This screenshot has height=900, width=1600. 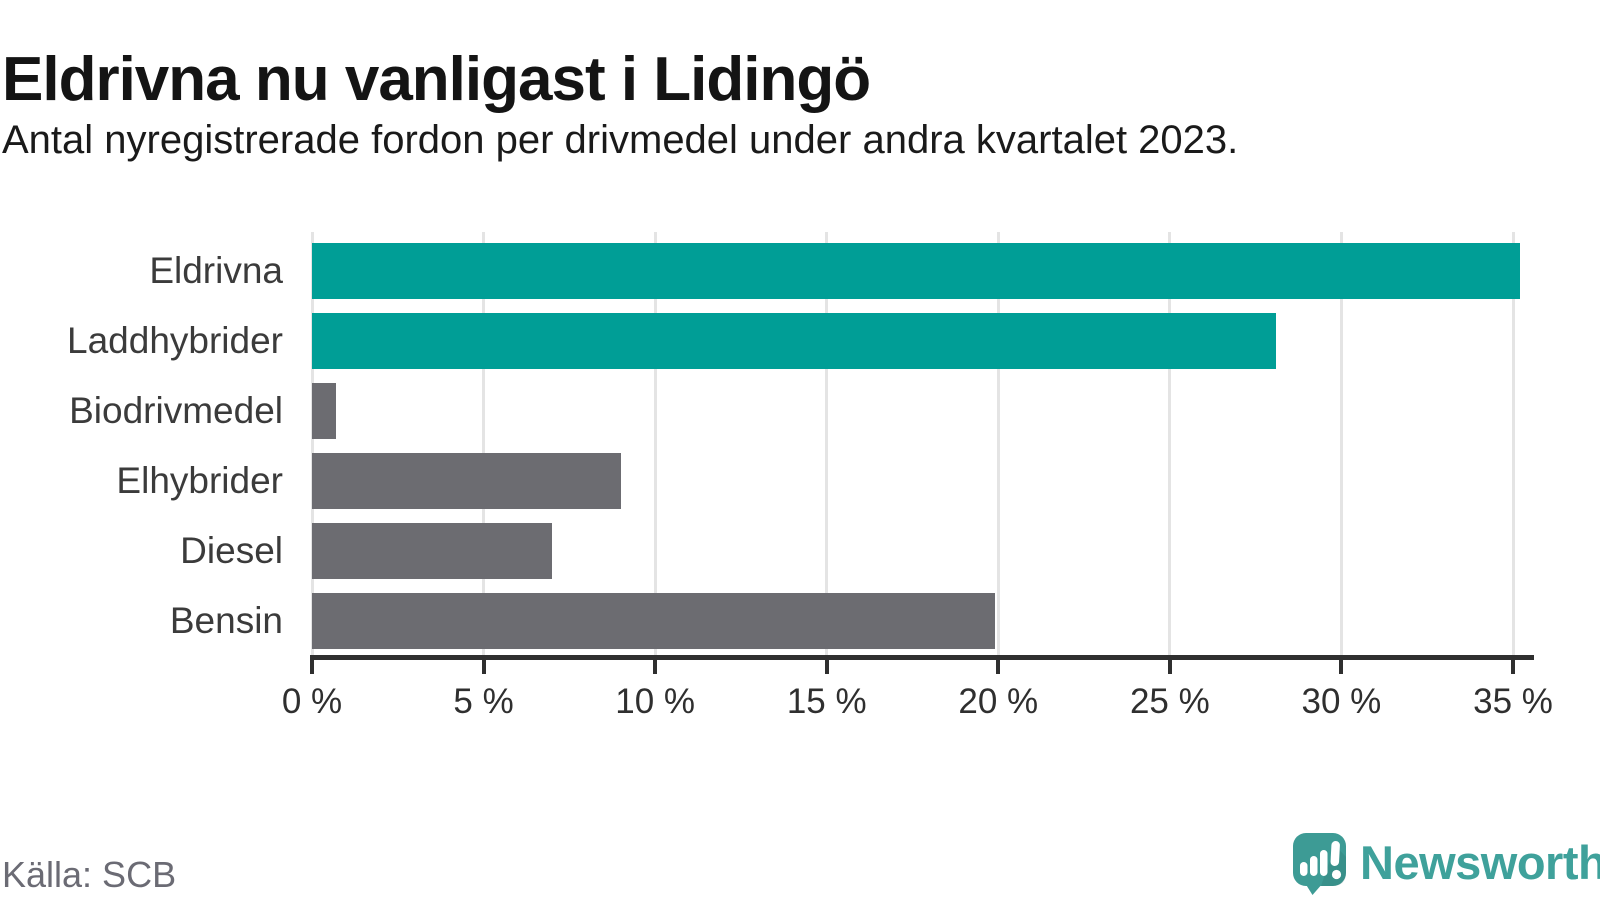 What do you see at coordinates (436, 79) in the screenshot?
I see `page-title: Eldrivna nu vanligast i Lidingö` at bounding box center [436, 79].